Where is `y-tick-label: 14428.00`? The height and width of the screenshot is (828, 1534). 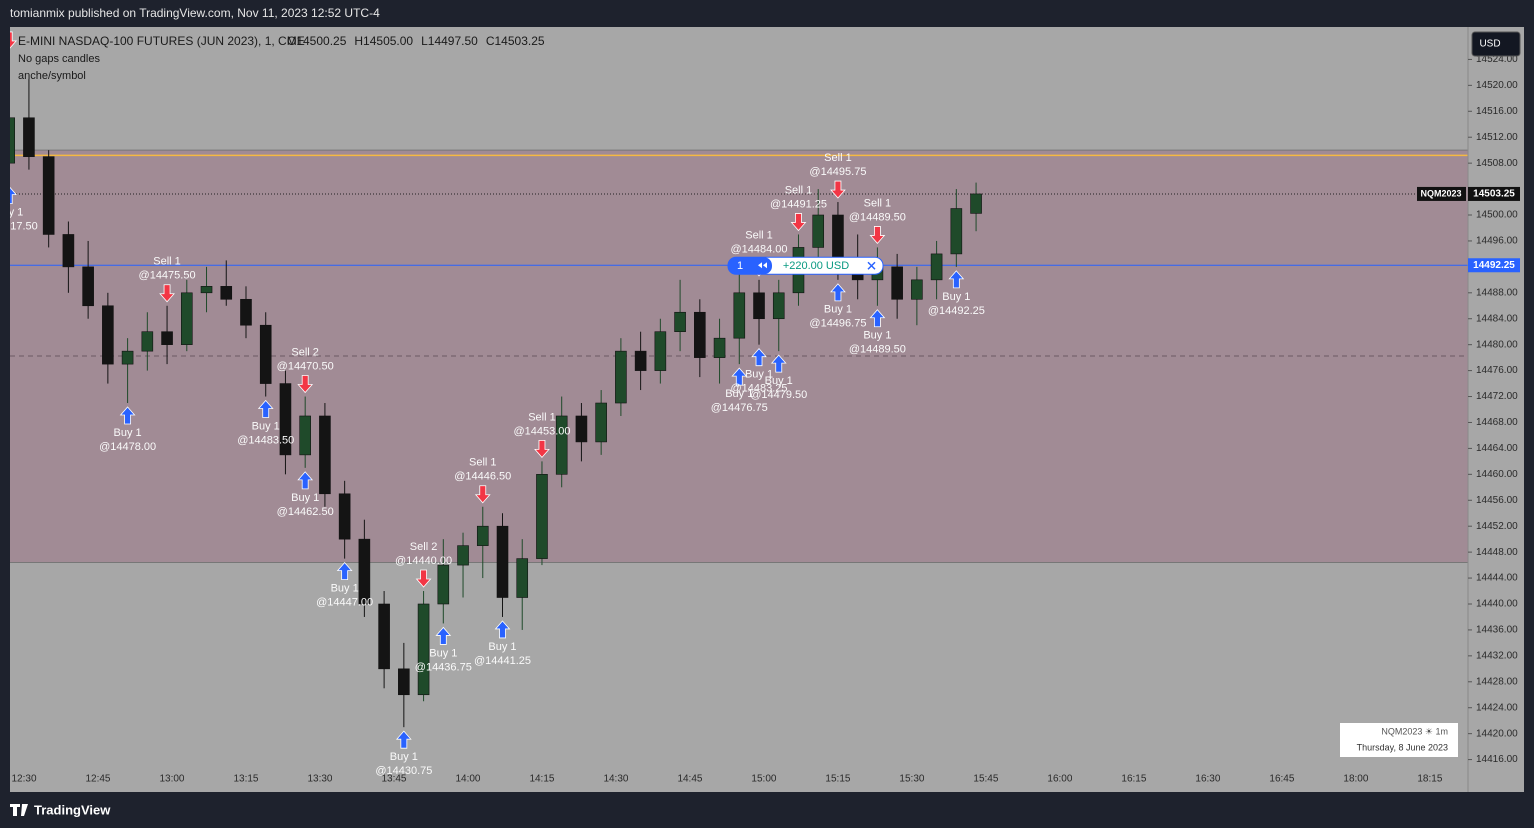 y-tick-label: 14428.00 is located at coordinates (1497, 681).